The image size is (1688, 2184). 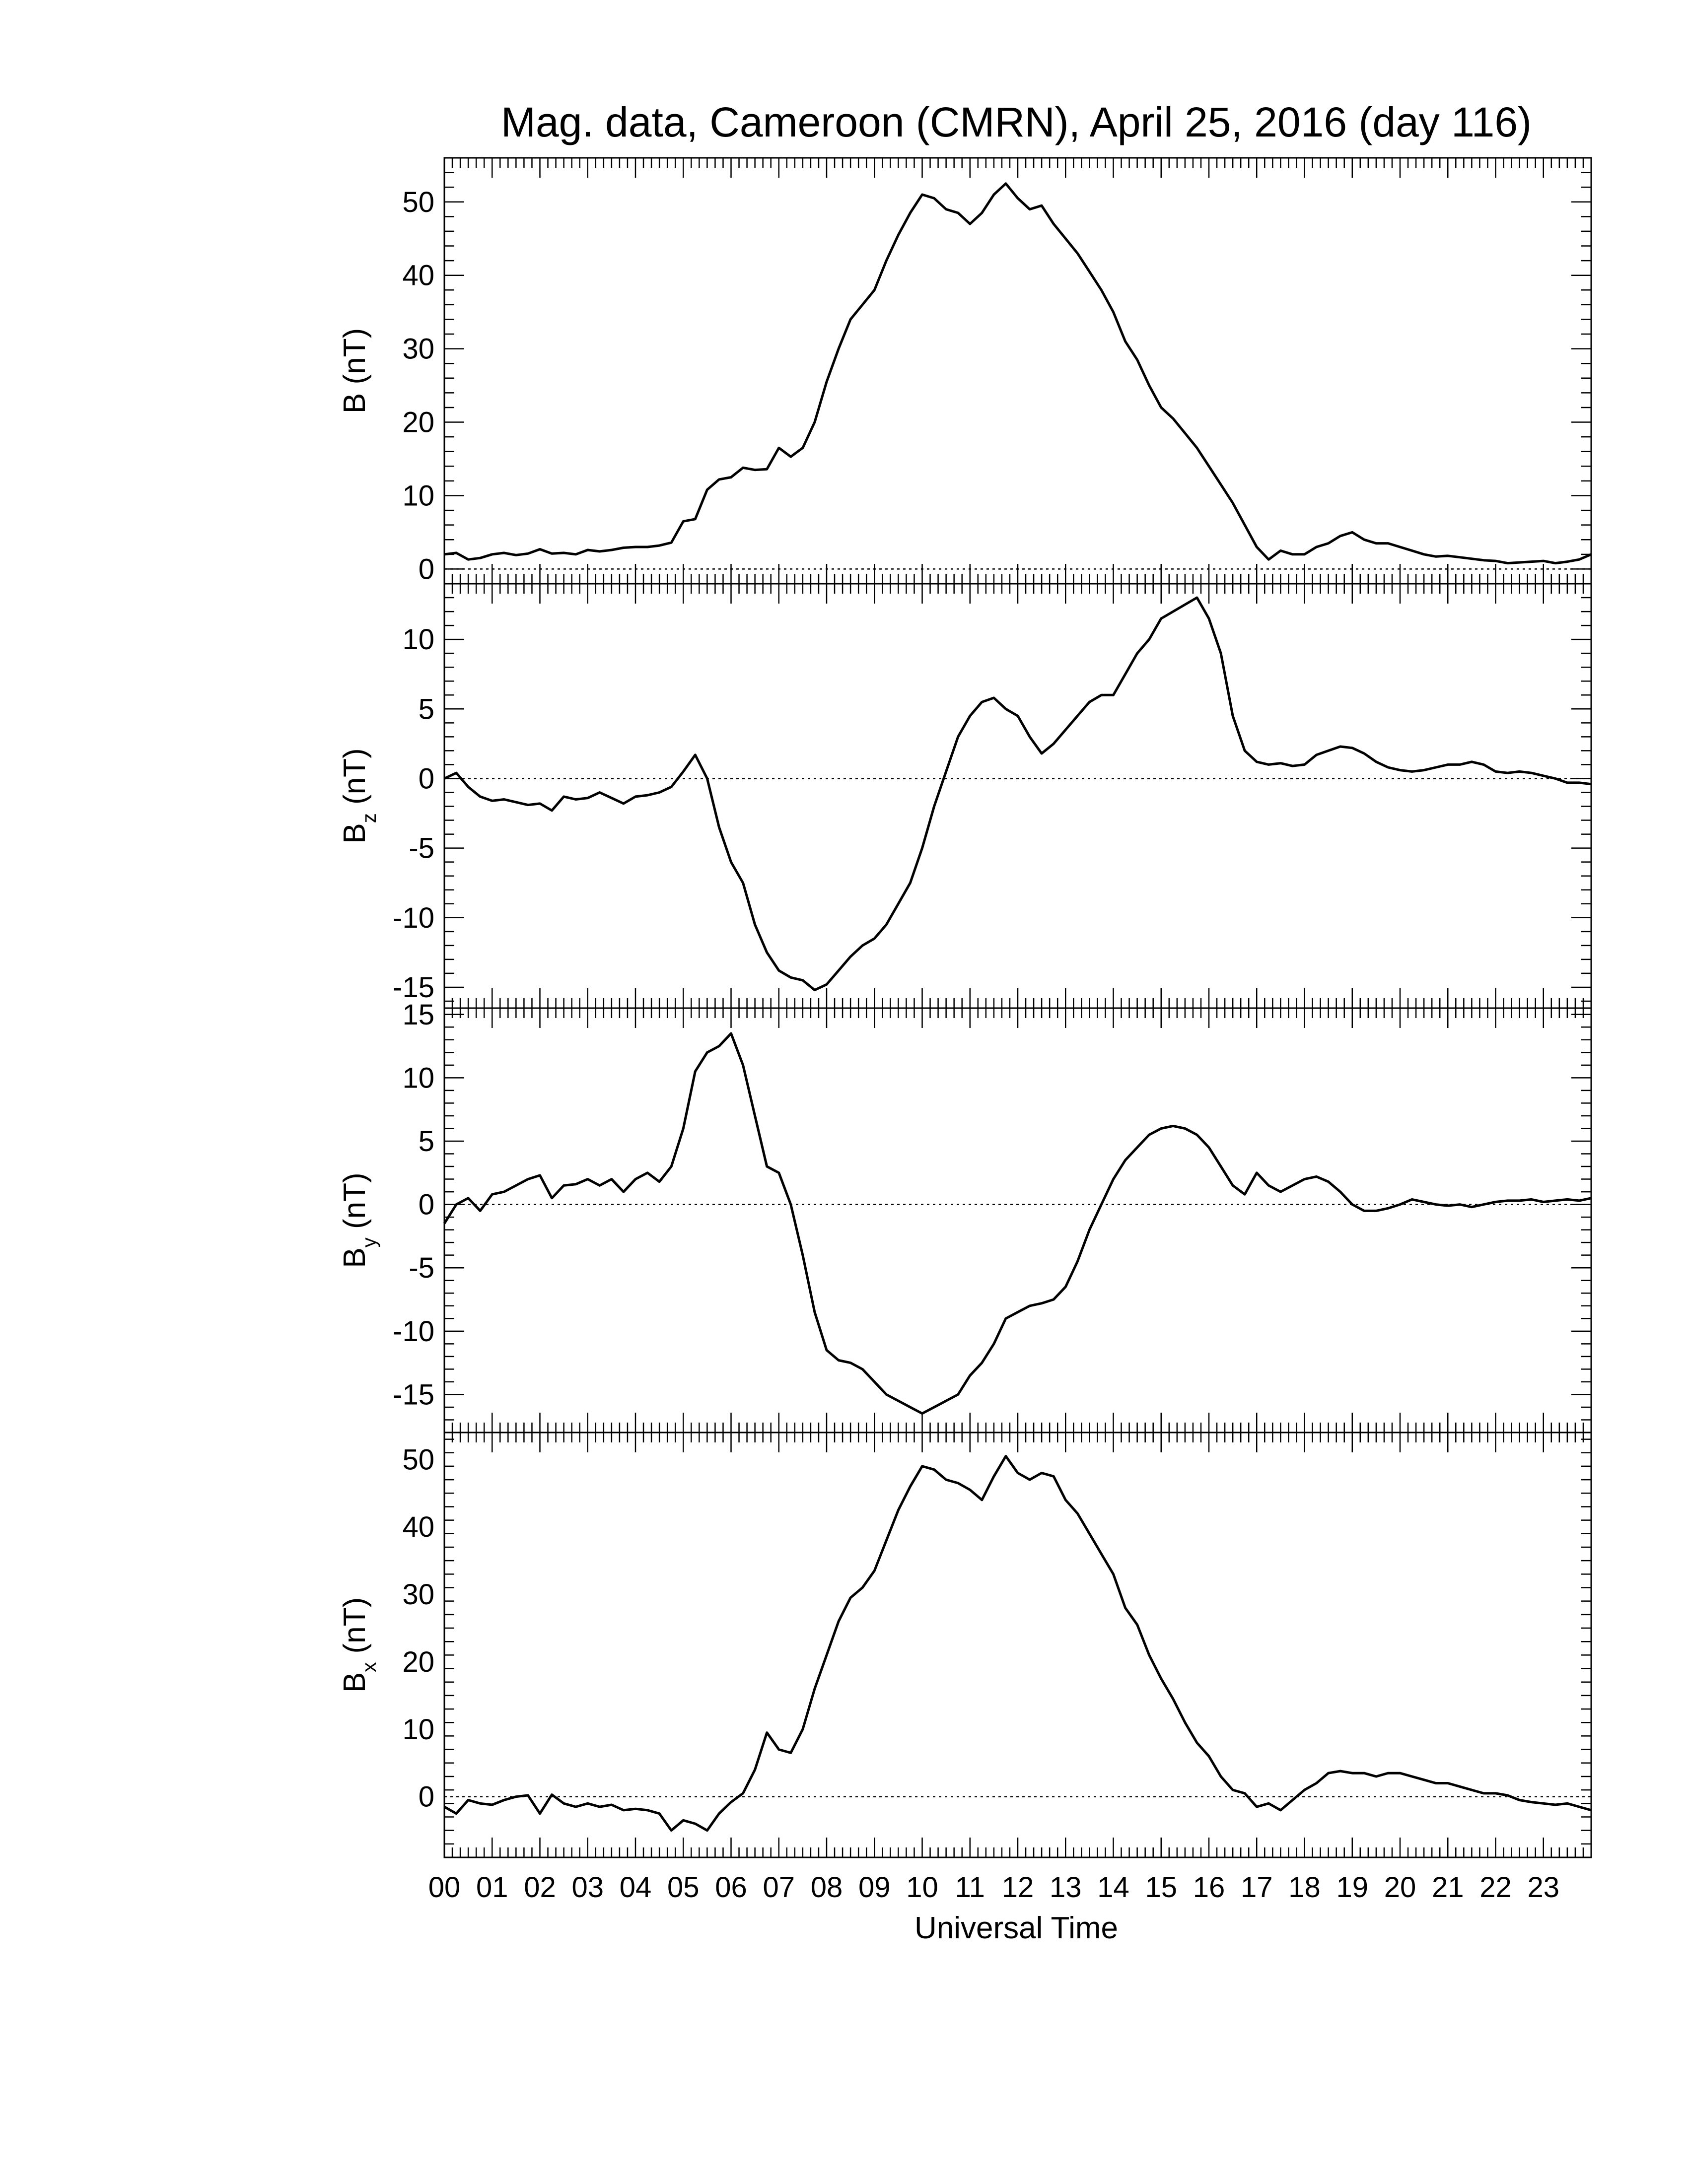 What do you see at coordinates (369, 818) in the screenshot?
I see `y-axis-label-subscript: z` at bounding box center [369, 818].